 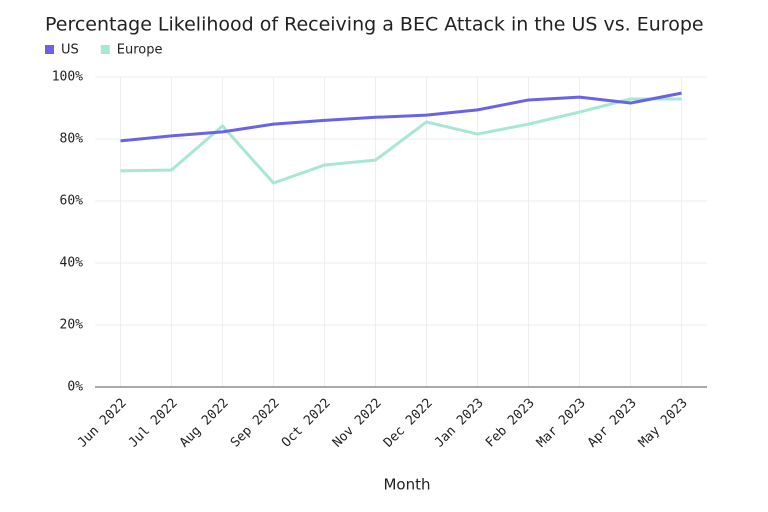 I want to click on y-tick-label: 0%, so click(x=75, y=387).